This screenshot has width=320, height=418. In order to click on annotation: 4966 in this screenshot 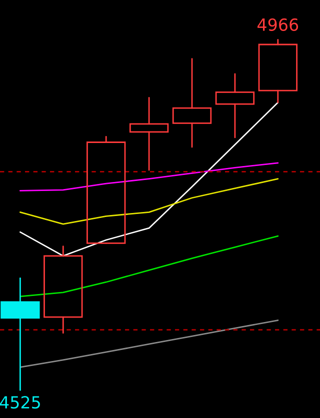, I will do `click(278, 24)`.